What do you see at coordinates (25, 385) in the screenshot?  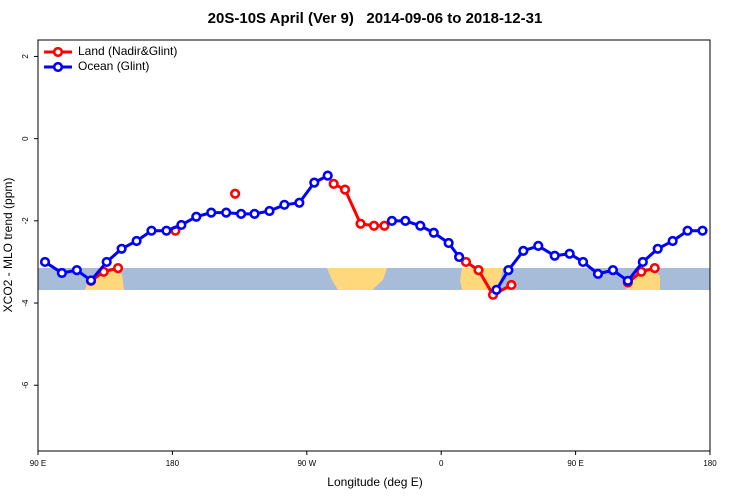 I see `y-tick-label: -6` at bounding box center [25, 385].